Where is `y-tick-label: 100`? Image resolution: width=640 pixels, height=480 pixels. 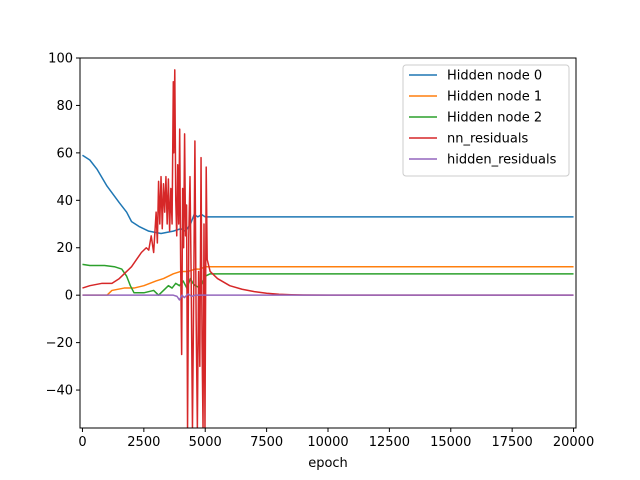 y-tick-label: 100 is located at coordinates (60, 59).